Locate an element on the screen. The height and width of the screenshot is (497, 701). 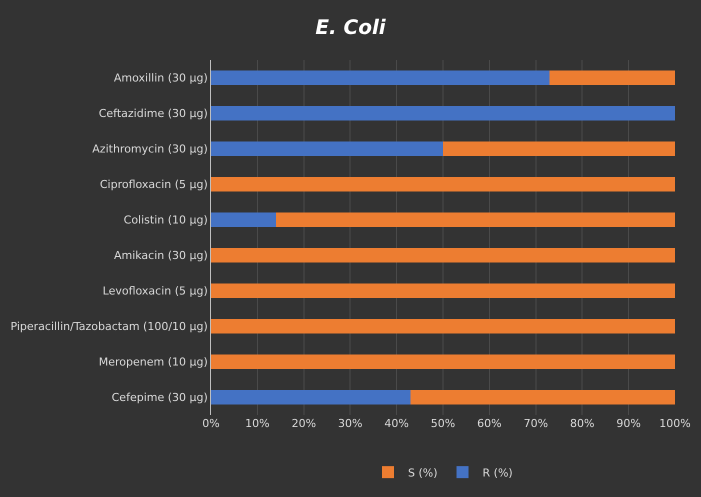
y-tick-label: Ciprofloxacin (5 µg) is located at coordinates (154, 185).